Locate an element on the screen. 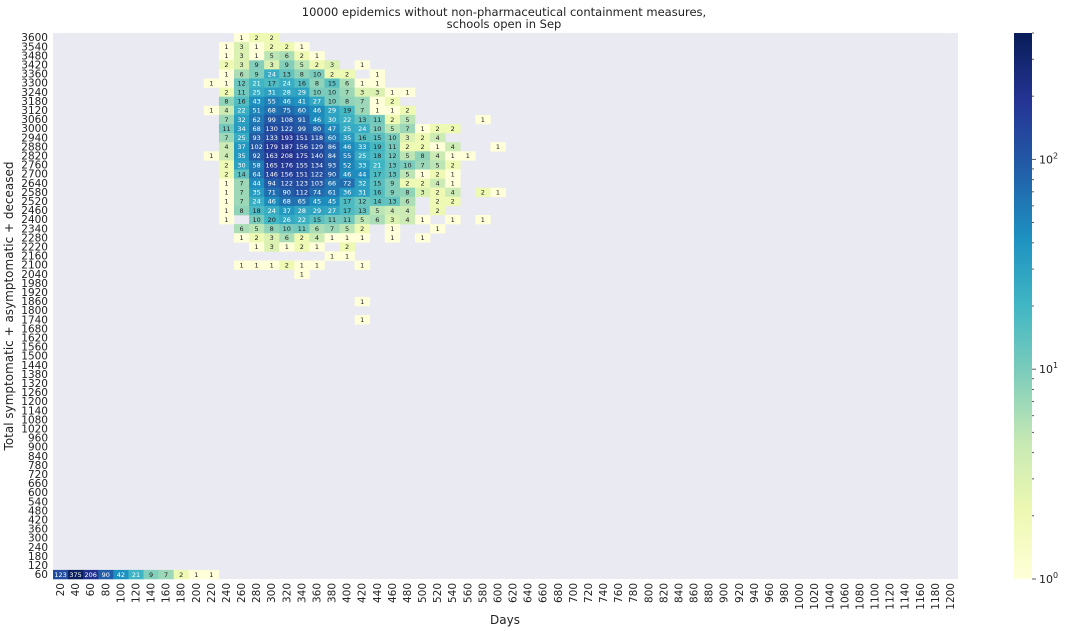 This screenshot has width=1066, height=631. heatmap-cell-label: 29 is located at coordinates (332, 111).